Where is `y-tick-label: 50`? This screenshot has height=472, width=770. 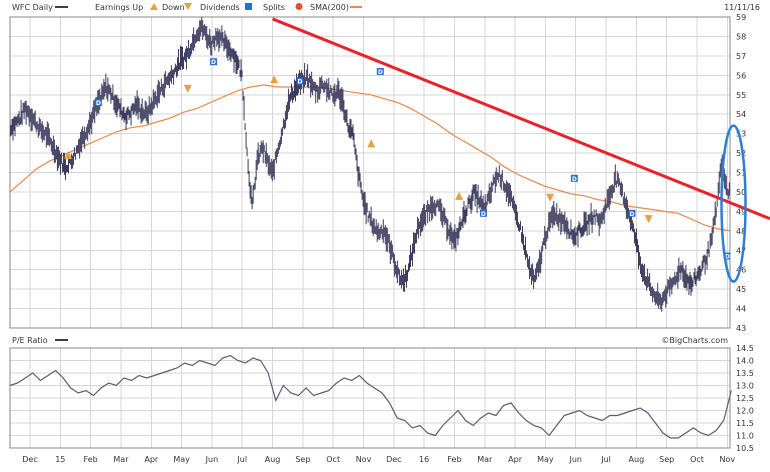 y-tick-label: 50 is located at coordinates (741, 192).